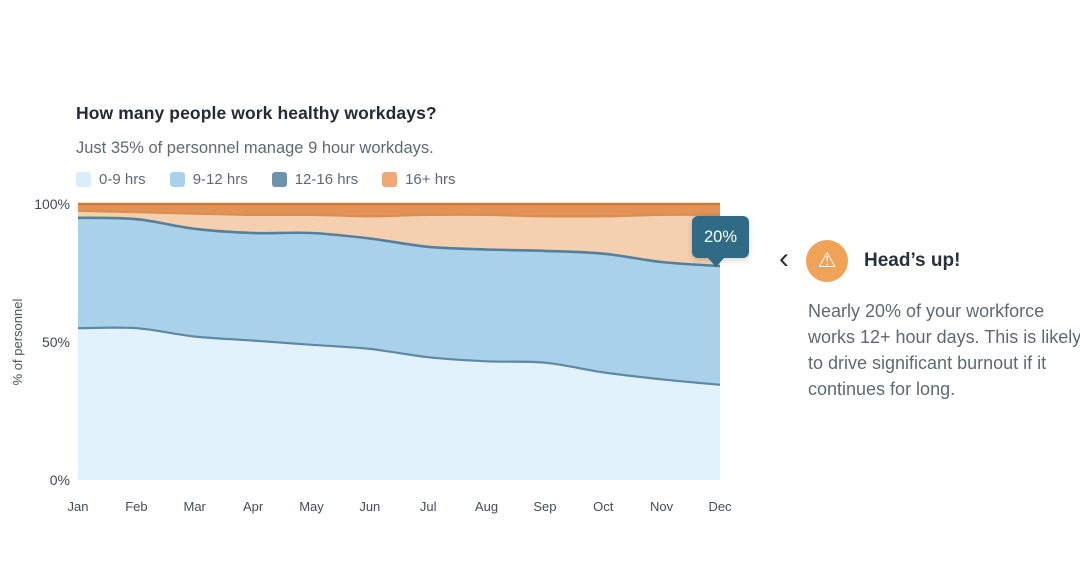  I want to click on x-tick-label: Mar, so click(195, 506).